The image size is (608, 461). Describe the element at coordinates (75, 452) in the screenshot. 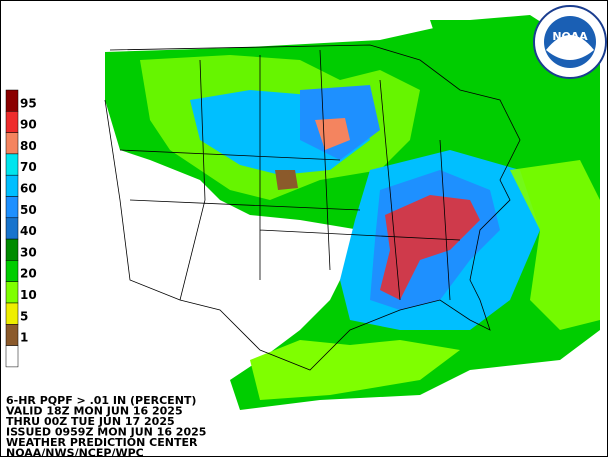

I see `info-line: NOAA/NWS/NCEP/WPC` at that location.